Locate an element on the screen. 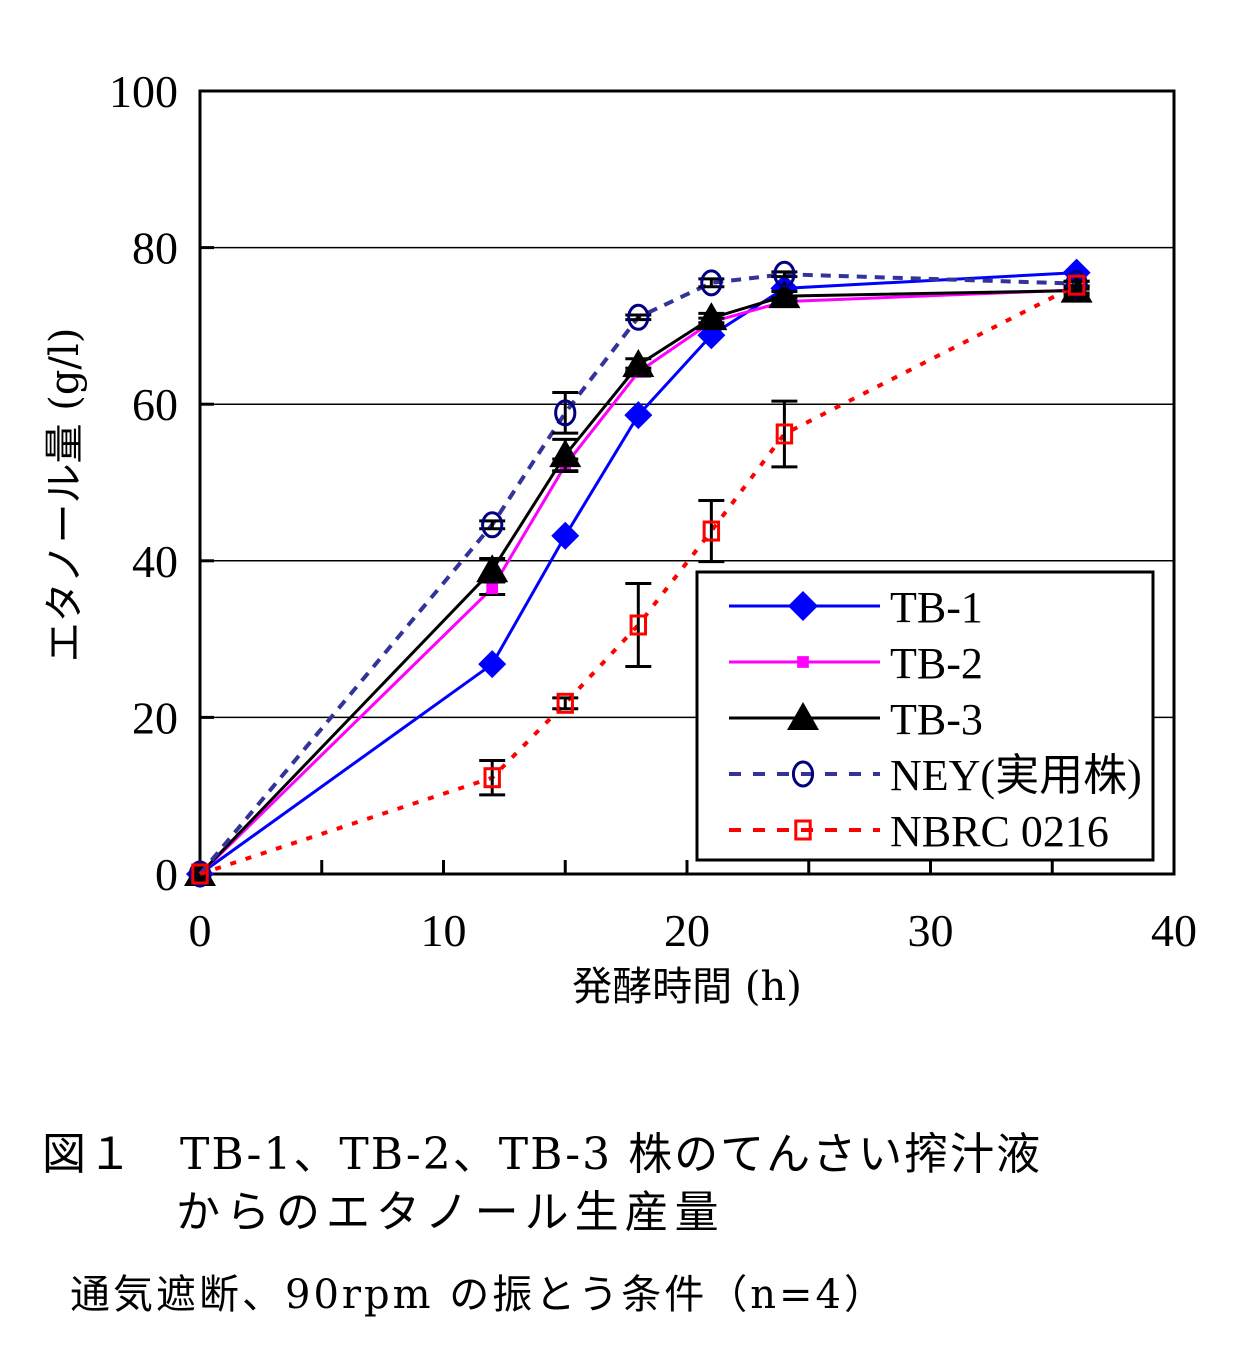 The image size is (1251, 1352). legend-label: TB-3 is located at coordinates (936, 719).